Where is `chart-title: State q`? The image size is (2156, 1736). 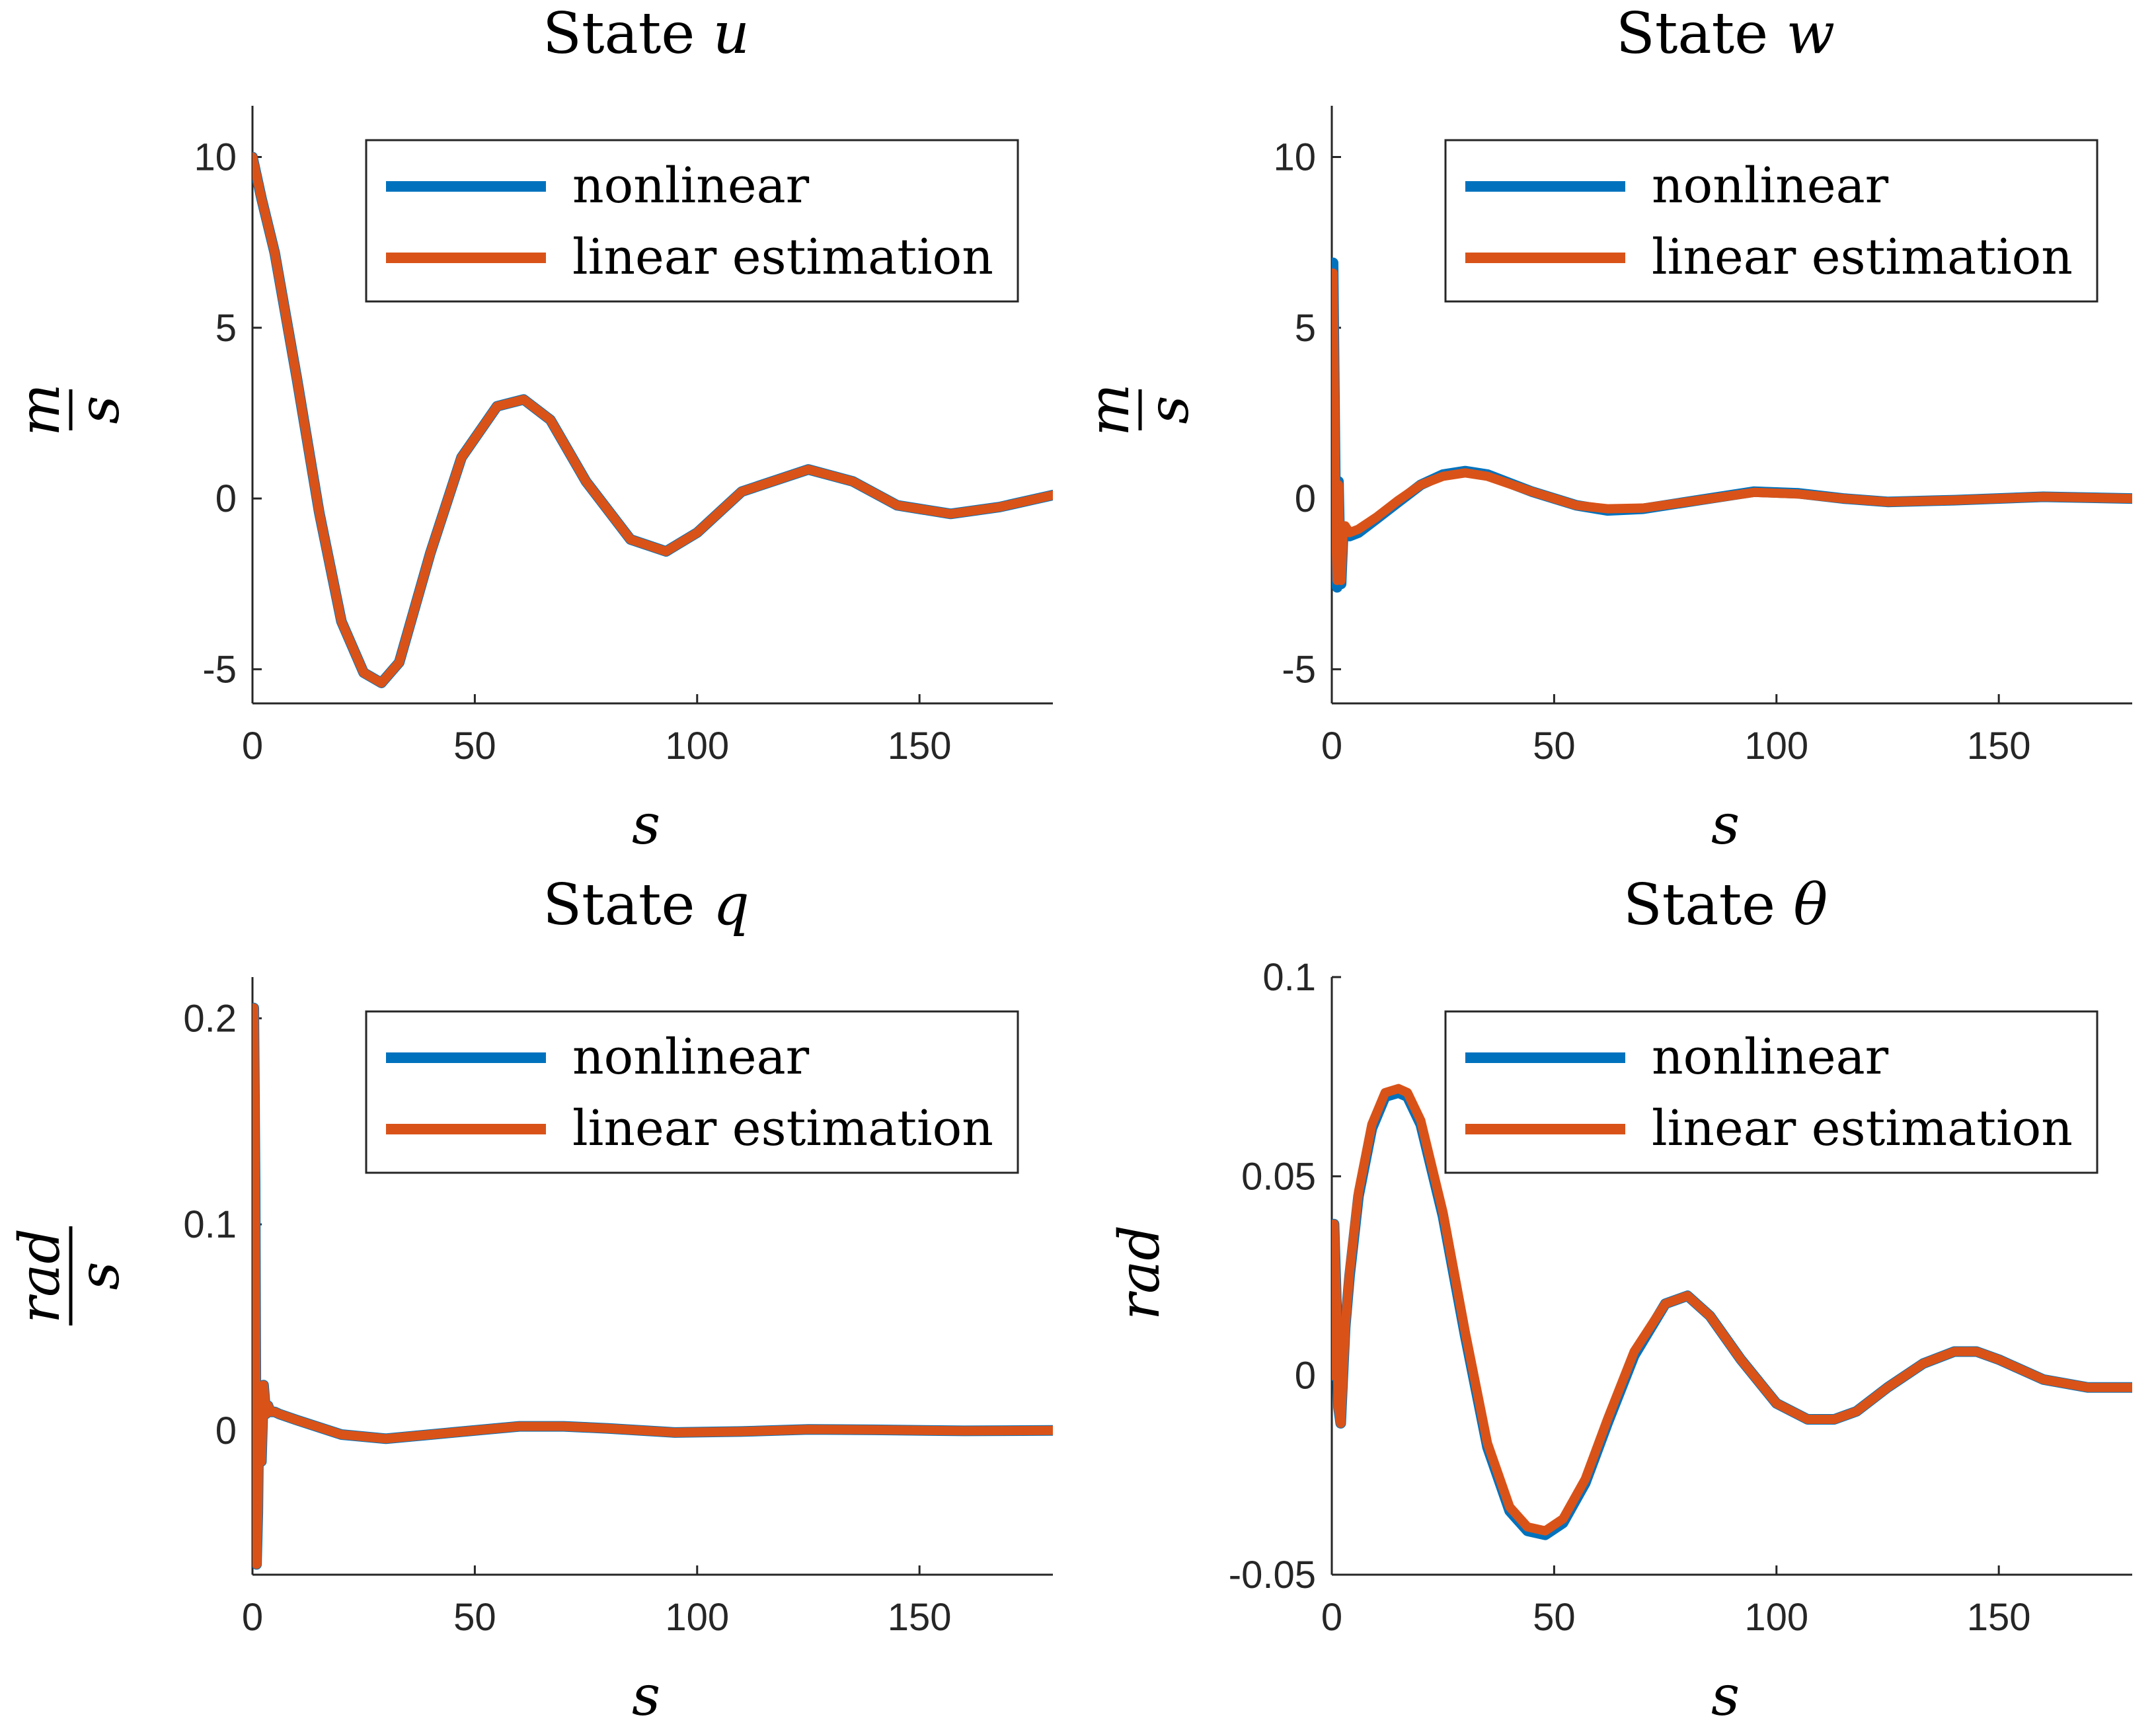 chart-title: State q is located at coordinates (646, 905).